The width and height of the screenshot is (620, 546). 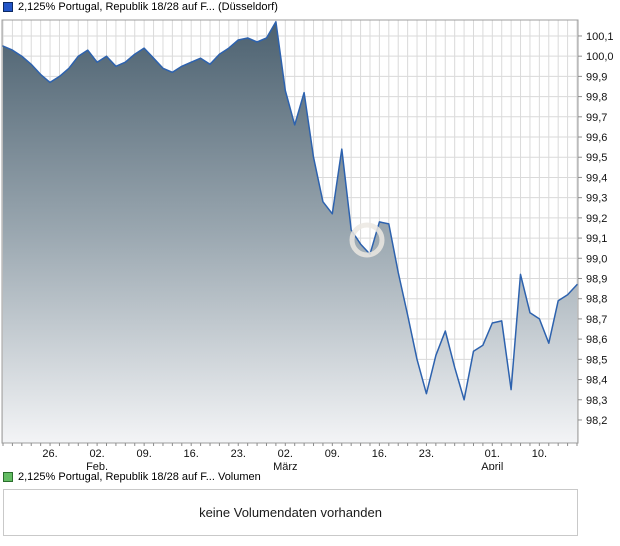 I want to click on x-tick-label: 26., so click(x=49, y=454).